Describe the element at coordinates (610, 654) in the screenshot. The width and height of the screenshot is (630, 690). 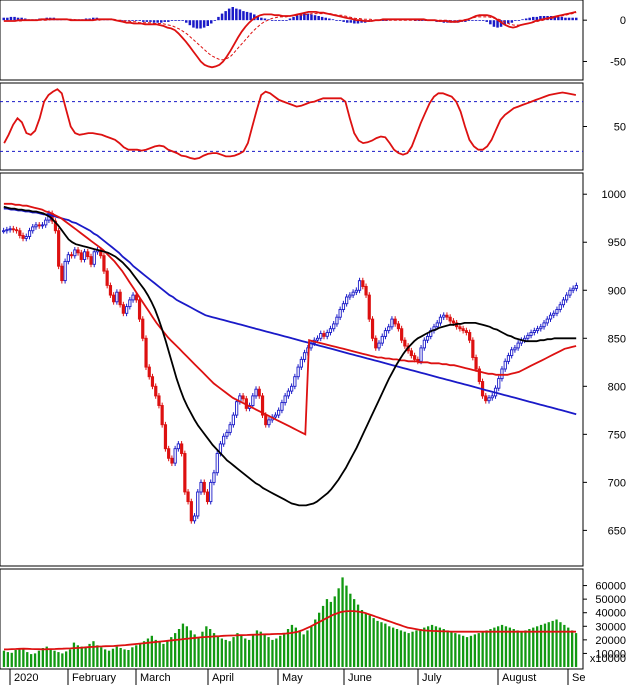
I see `volume-tick-label: 10000` at that location.